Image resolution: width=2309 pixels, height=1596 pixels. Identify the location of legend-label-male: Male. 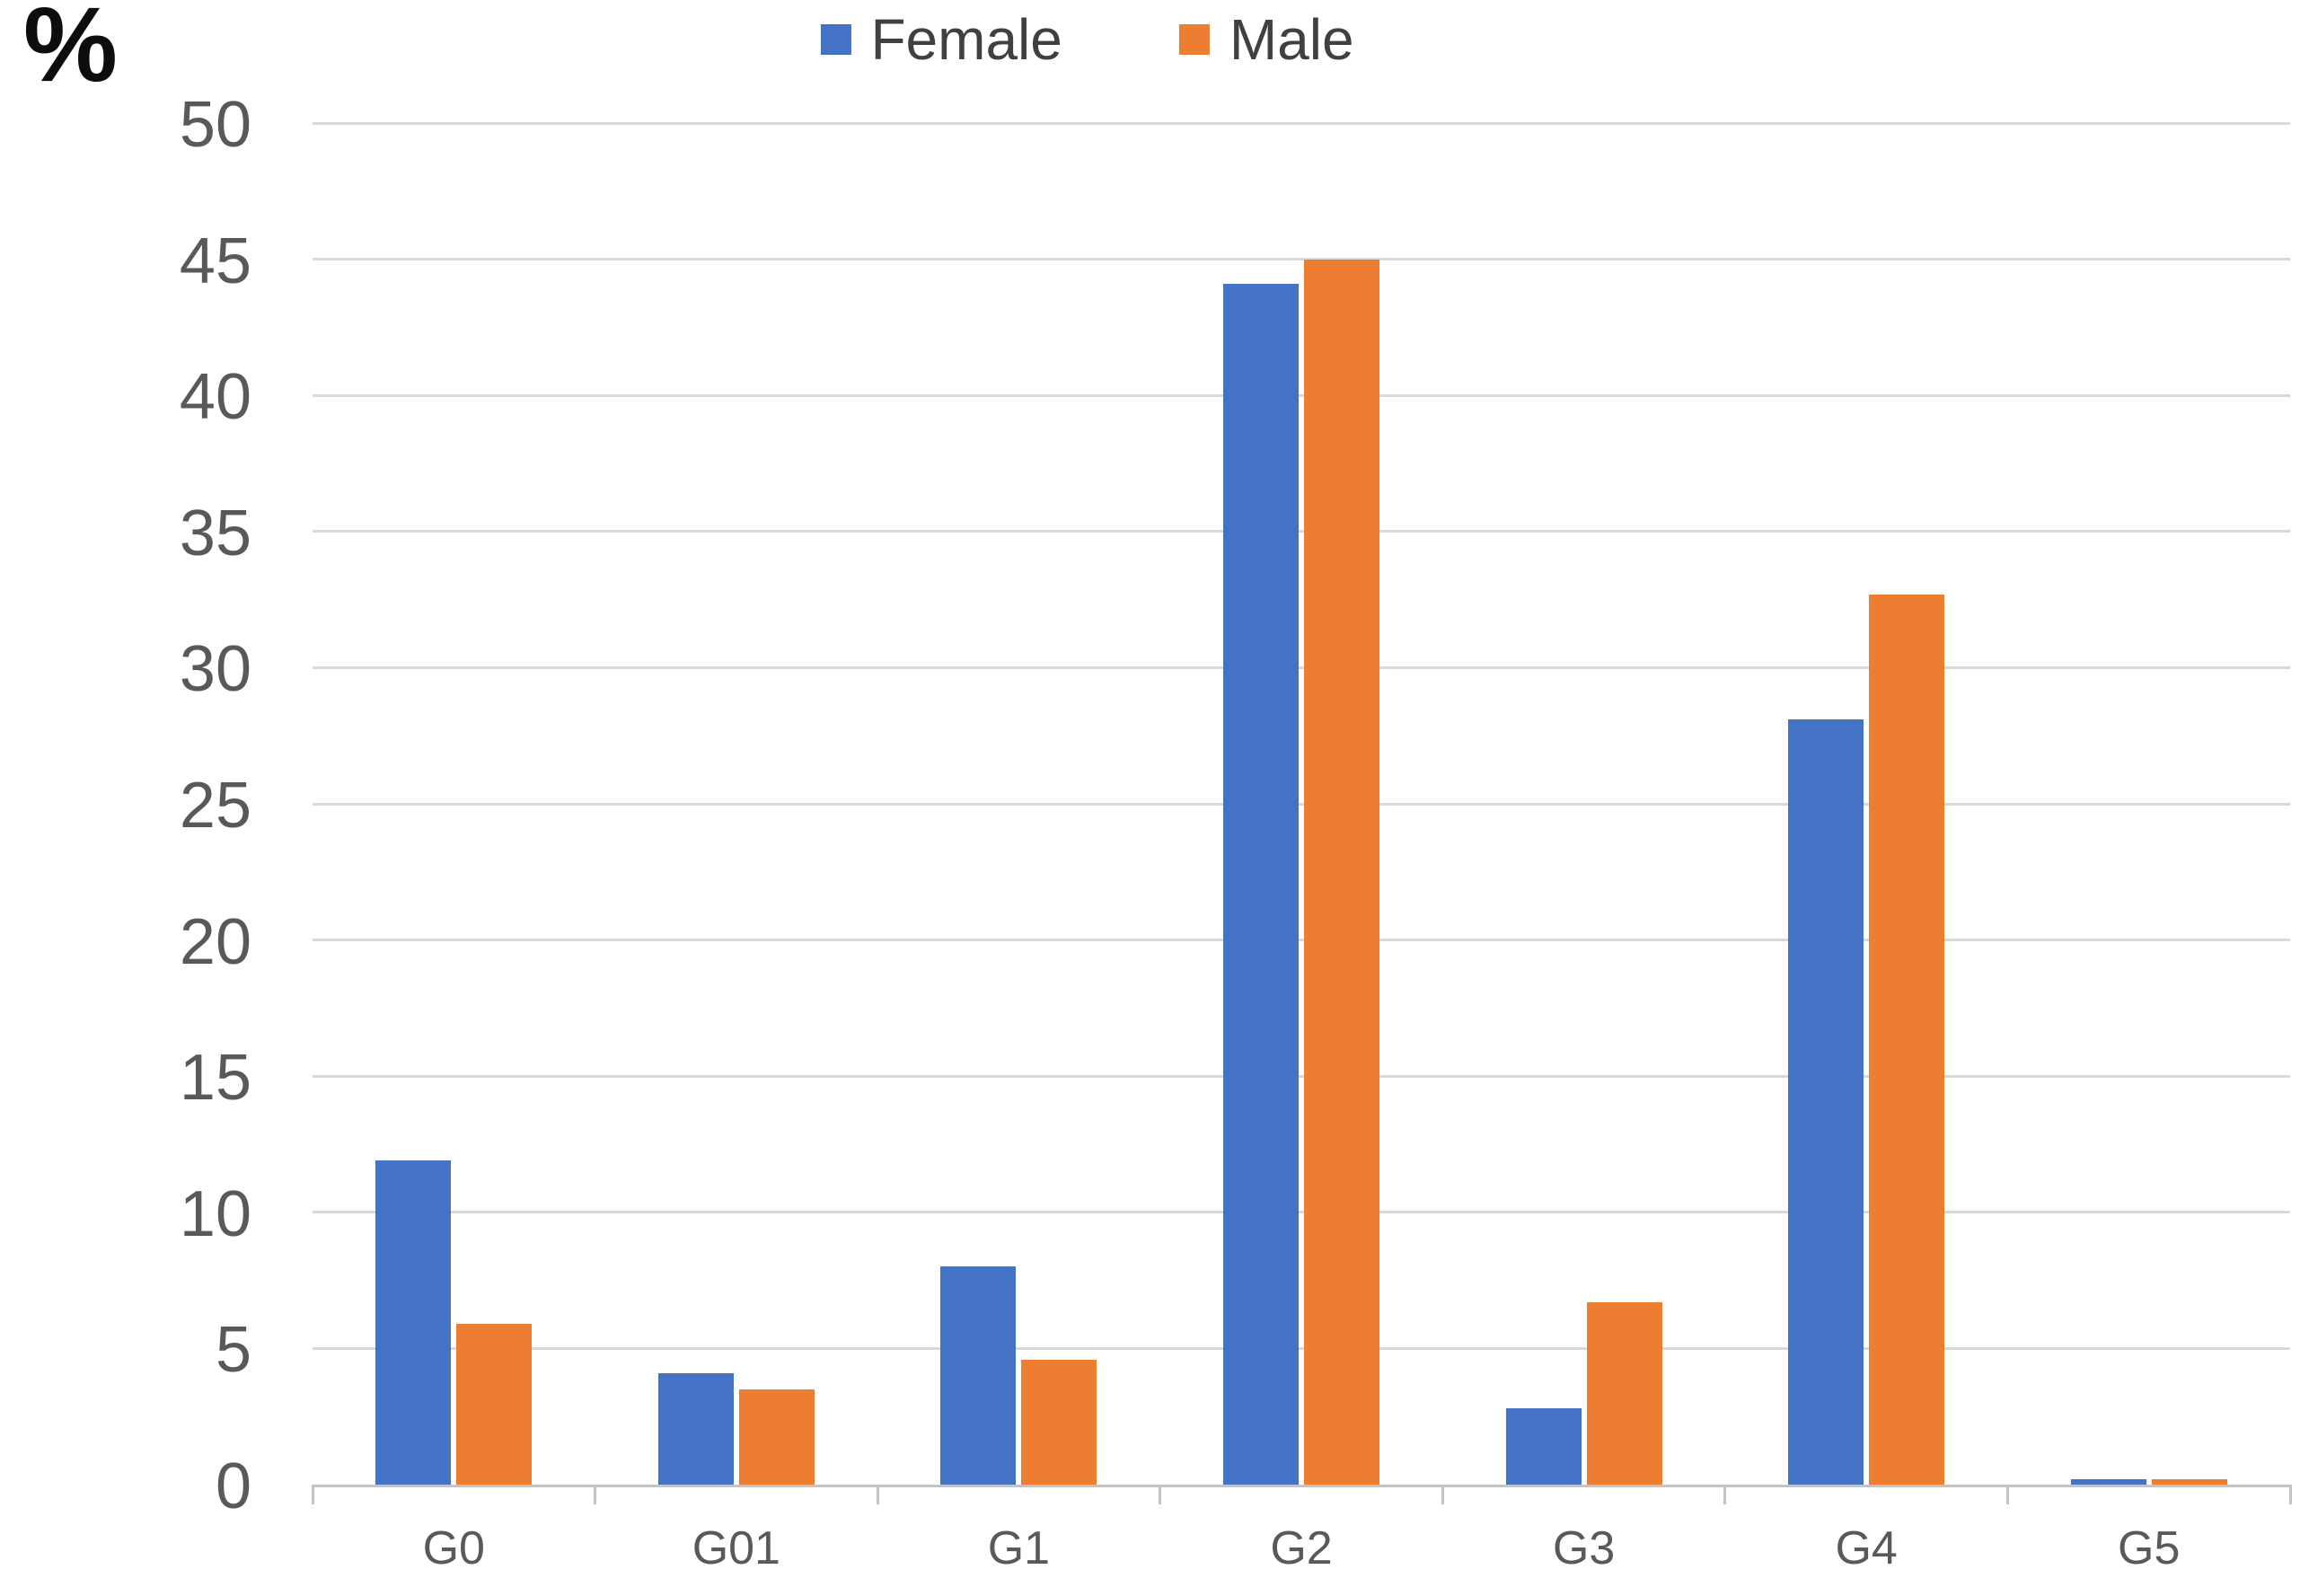
(1291, 39).